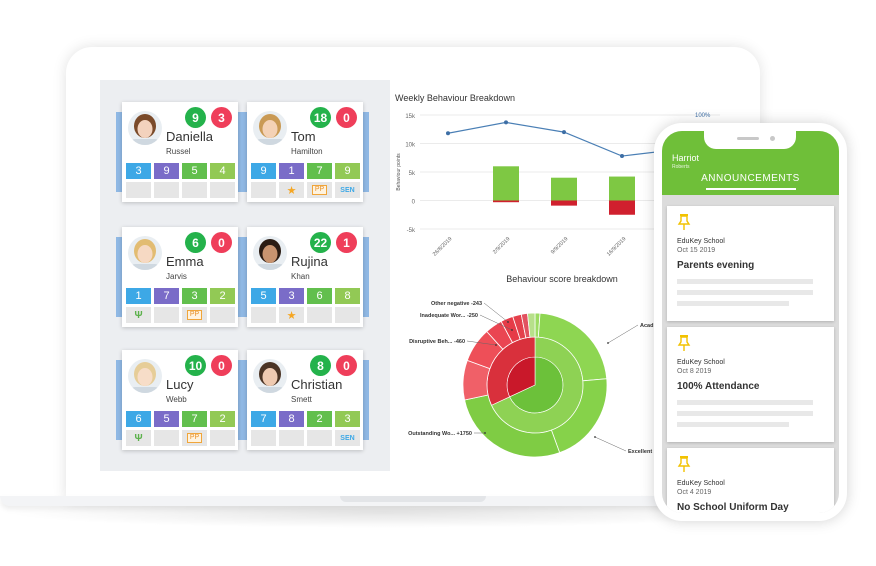  Describe the element at coordinates (195, 365) in the screenshot. I see `positive-points-badge: 10` at that location.